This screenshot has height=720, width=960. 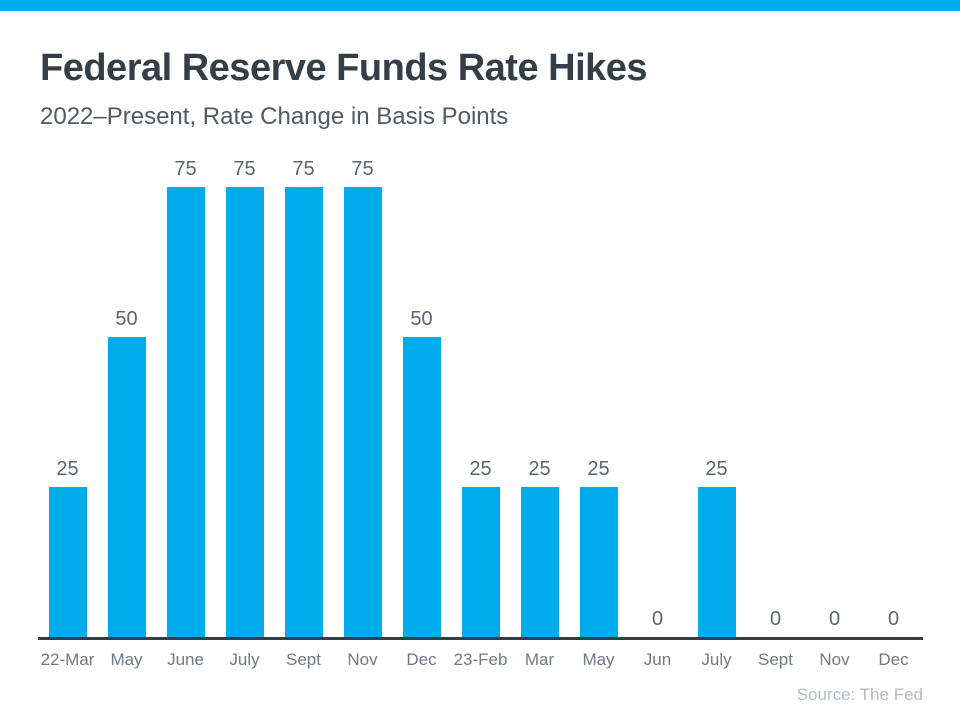 I want to click on top-accent-banner, so click(x=480, y=5).